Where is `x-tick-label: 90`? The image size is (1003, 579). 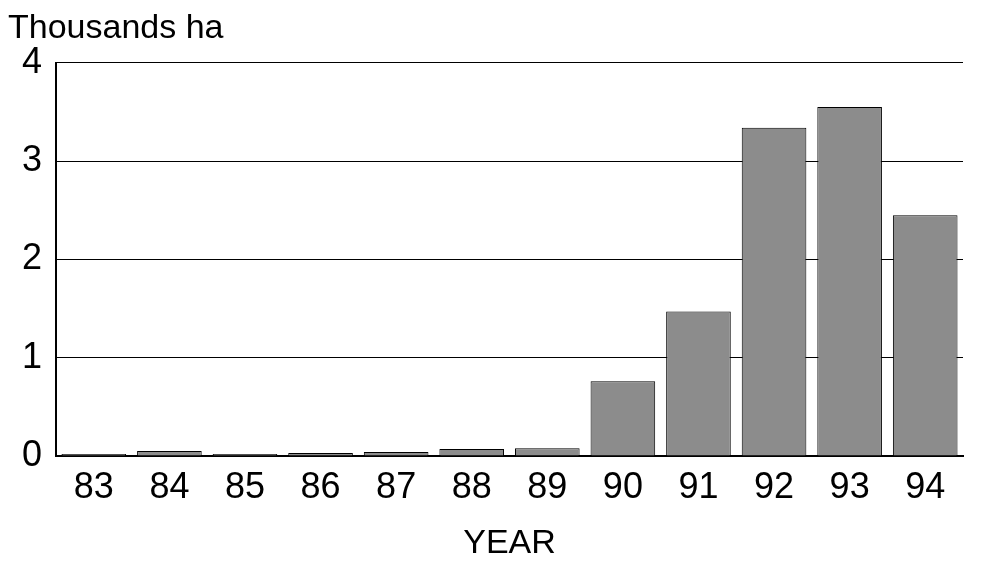 x-tick-label: 90 is located at coordinates (622, 485).